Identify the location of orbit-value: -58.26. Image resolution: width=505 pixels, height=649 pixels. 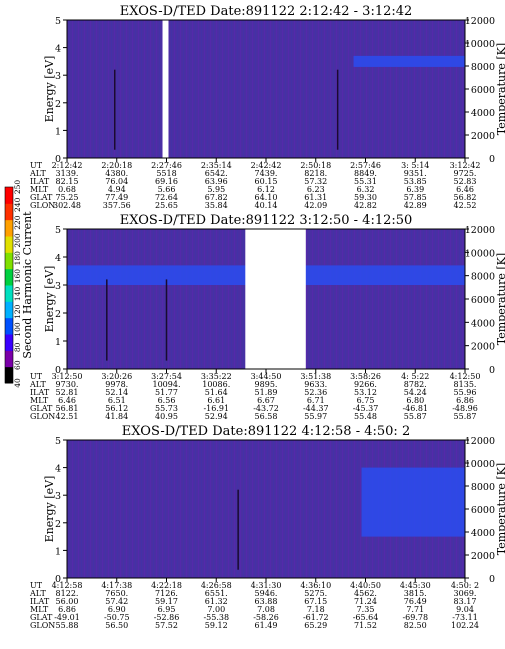
(266, 617).